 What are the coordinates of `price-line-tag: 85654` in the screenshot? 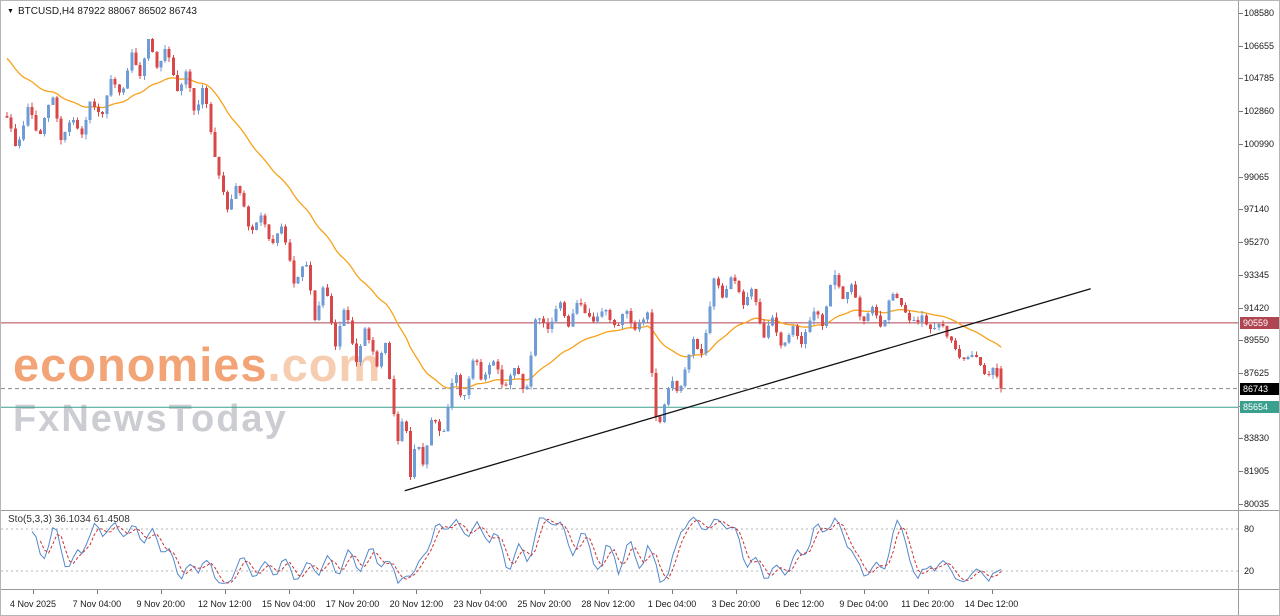 It's located at (1259, 407).